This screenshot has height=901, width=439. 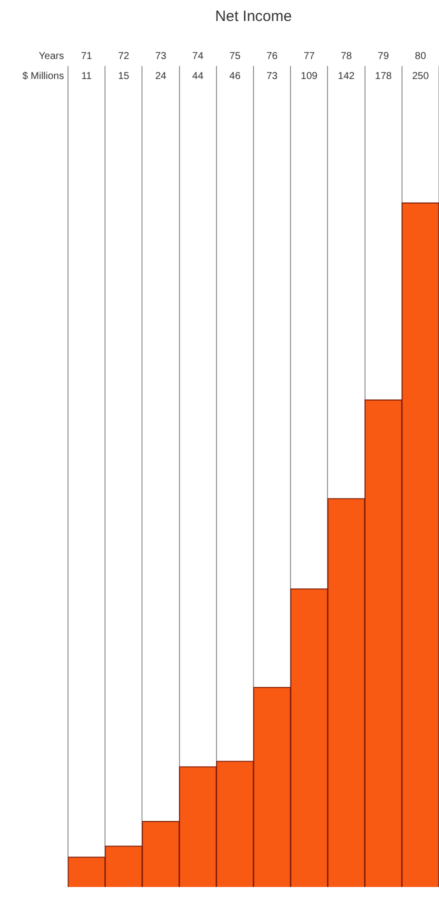 What do you see at coordinates (235, 76) in the screenshot?
I see `data-label: 46` at bounding box center [235, 76].